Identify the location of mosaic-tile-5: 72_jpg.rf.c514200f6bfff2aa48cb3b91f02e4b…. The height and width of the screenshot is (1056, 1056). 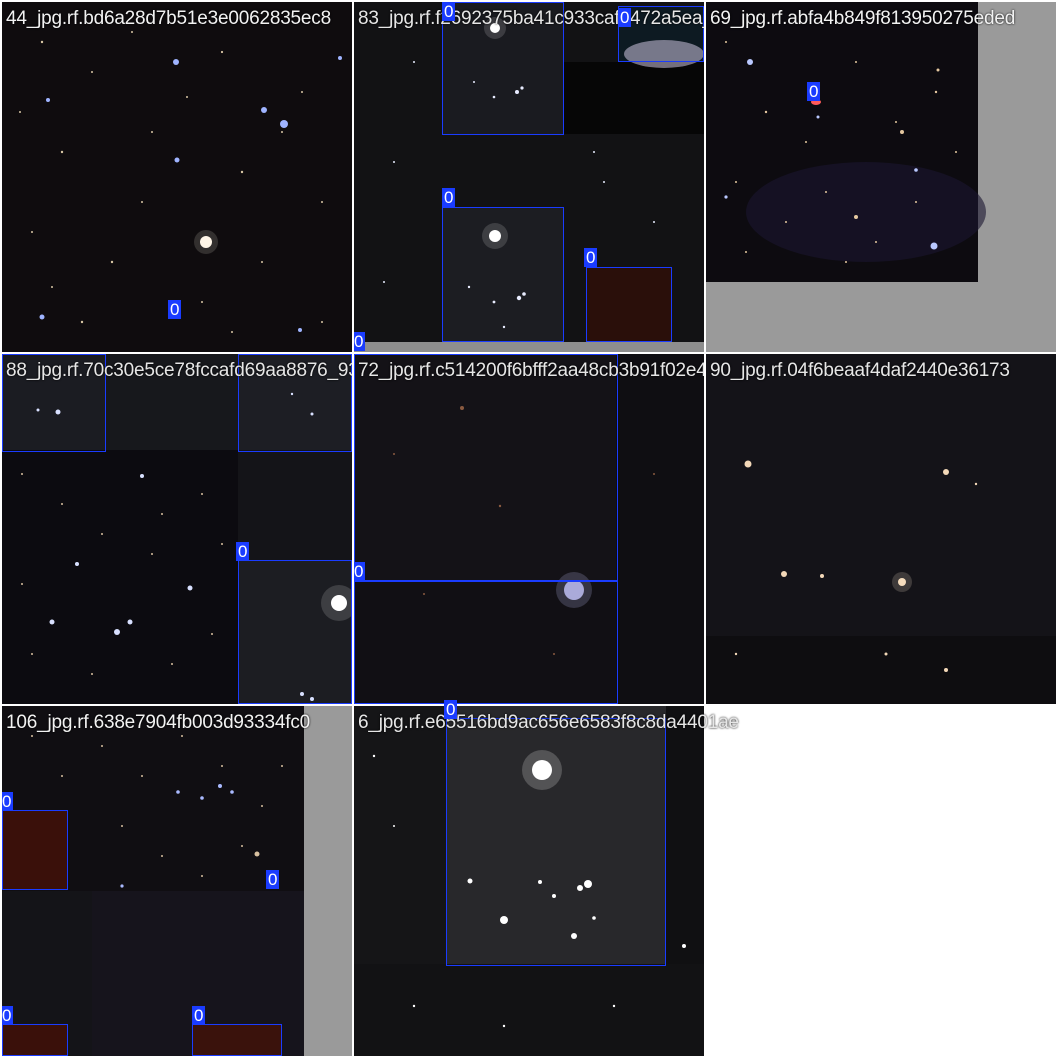
(529, 529).